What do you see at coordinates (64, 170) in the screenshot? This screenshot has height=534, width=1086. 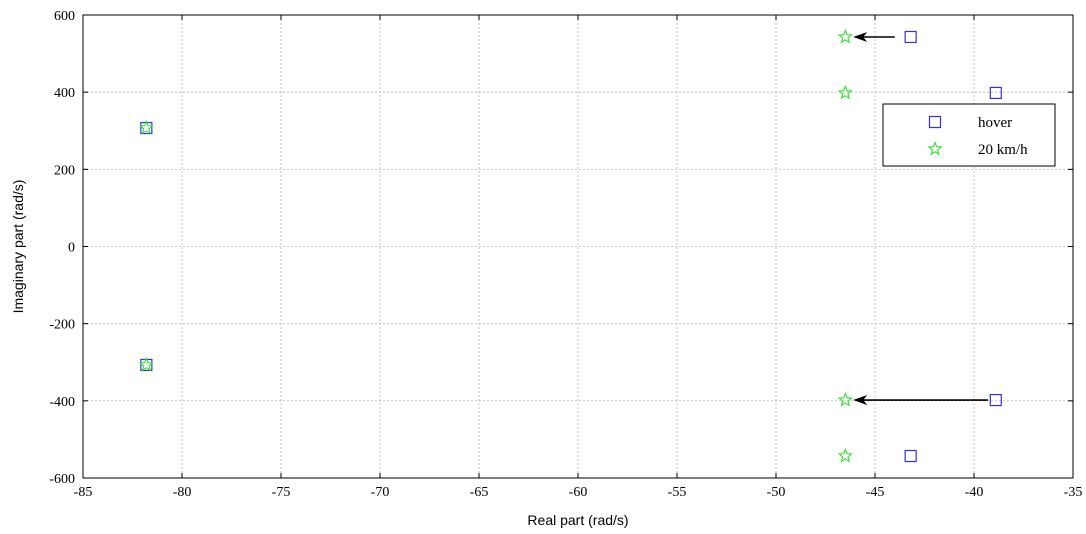 I see `y-tick-label: 200` at bounding box center [64, 170].